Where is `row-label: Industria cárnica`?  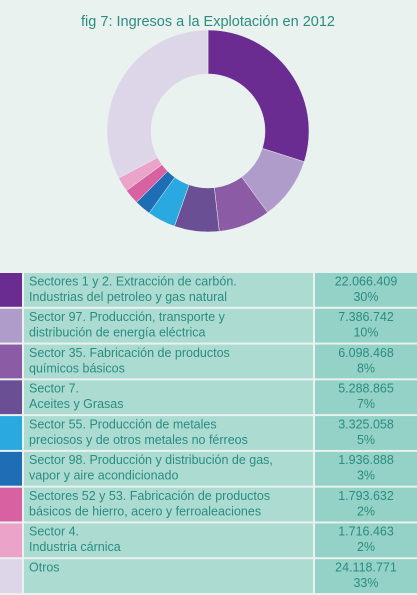
row-label: Industria cárnica is located at coordinates (75, 547).